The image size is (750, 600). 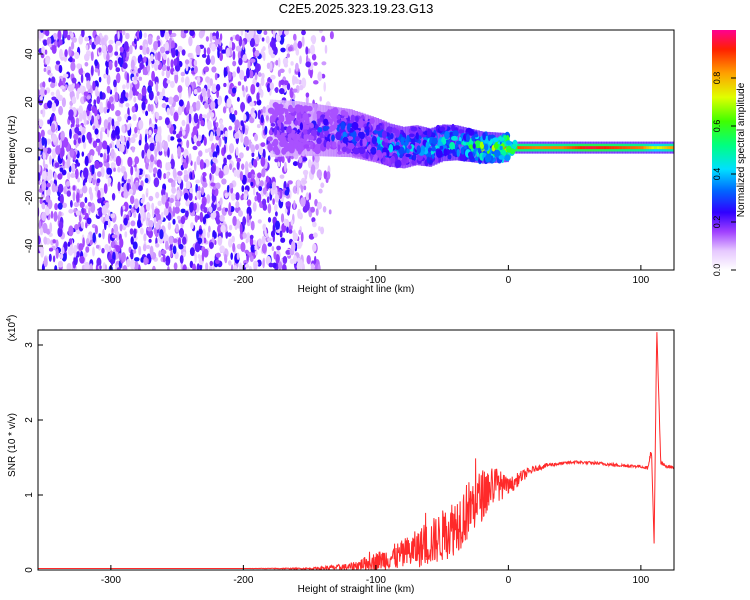 I want to click on x-tick-label: -300, so click(x=111, y=280).